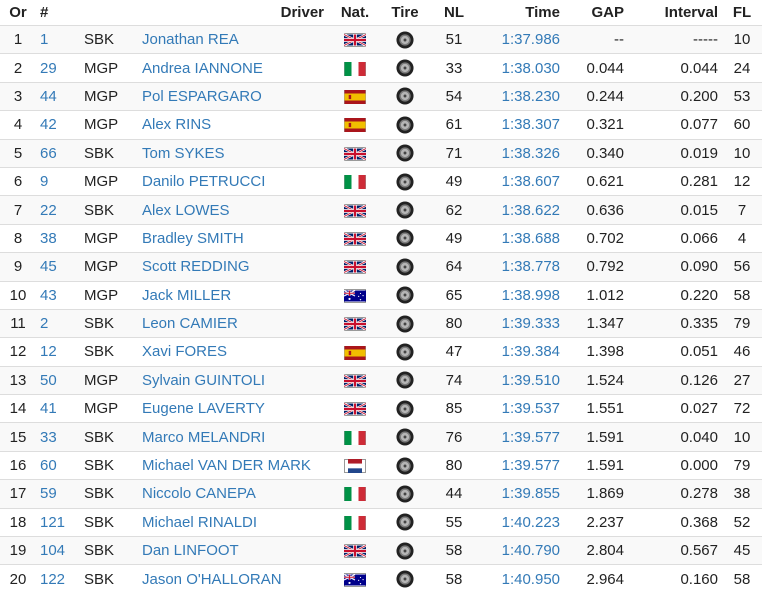  What do you see at coordinates (58, 267) in the screenshot?
I see `rider-number-link: 45` at bounding box center [58, 267].